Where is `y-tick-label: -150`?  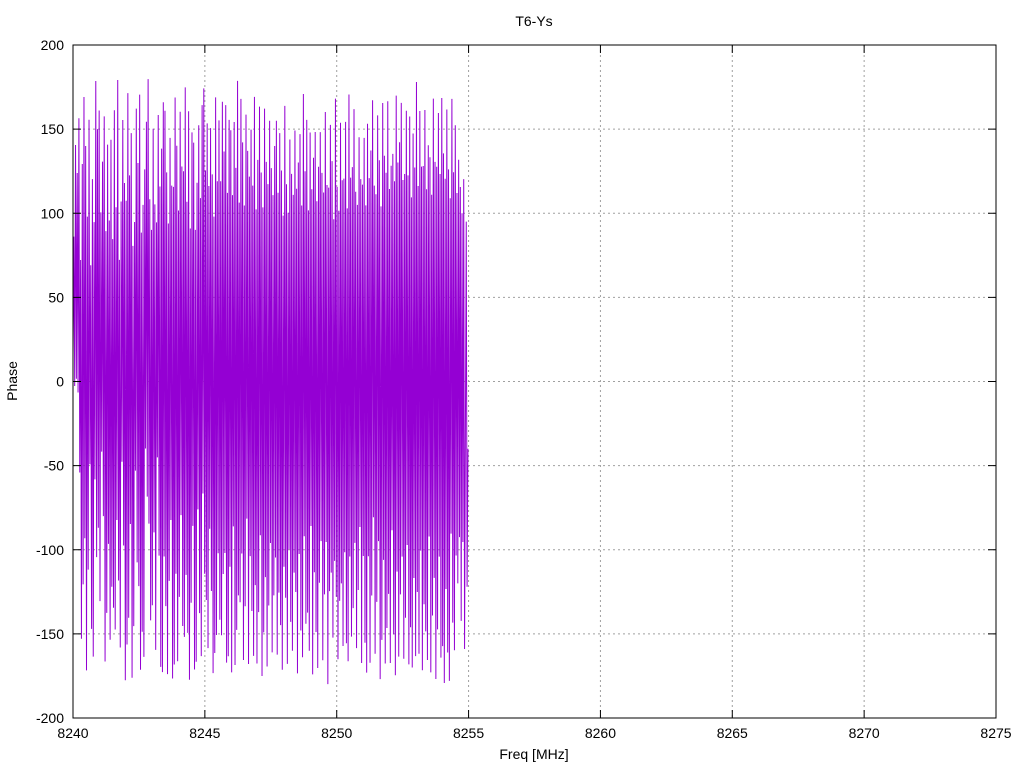 y-tick-label: -150 is located at coordinates (50, 634).